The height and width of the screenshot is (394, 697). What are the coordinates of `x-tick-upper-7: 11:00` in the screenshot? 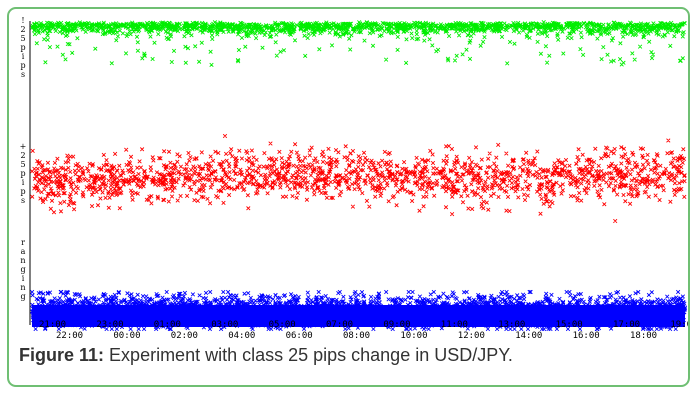 It's located at (454, 325).